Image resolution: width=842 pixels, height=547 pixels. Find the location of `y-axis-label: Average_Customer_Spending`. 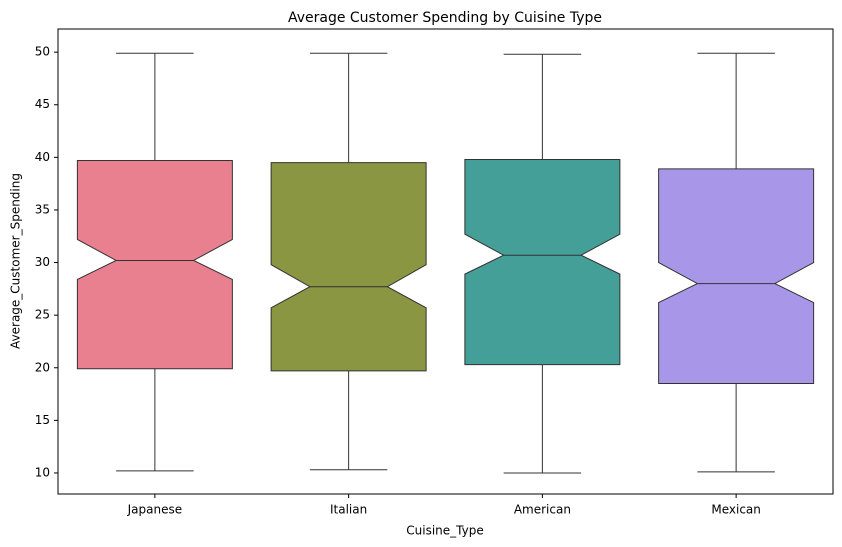

y-axis-label: Average_Customer_Spending is located at coordinates (16, 261).